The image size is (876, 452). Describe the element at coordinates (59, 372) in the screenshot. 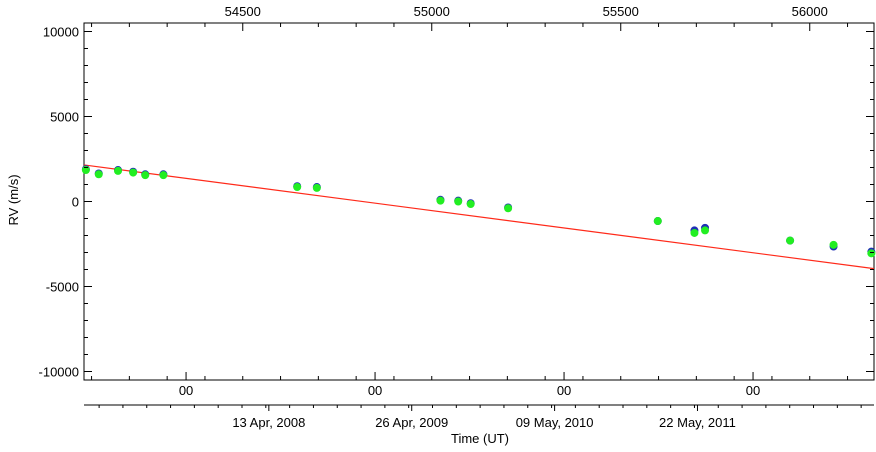

I see `y-tick-label: -10000` at that location.